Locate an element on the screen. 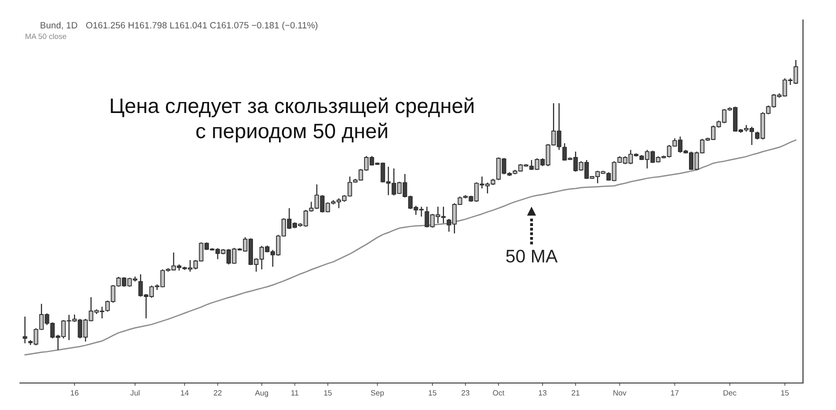 This screenshot has height=410, width=836. annotation: Цена следует за скользящей средней с периодом 50 дней is located at coordinates (292, 120).